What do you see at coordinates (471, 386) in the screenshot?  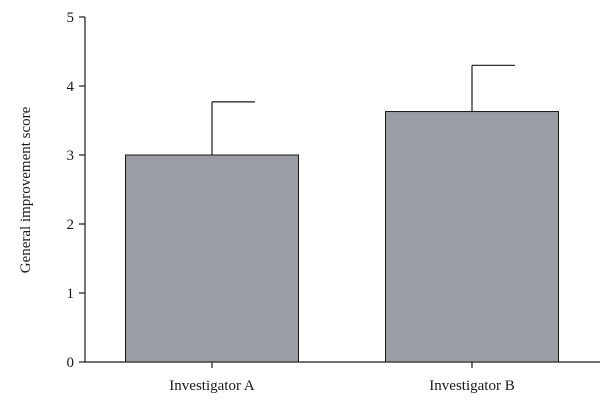 I see `x-tick-label-1: Investigator B` at bounding box center [471, 386].